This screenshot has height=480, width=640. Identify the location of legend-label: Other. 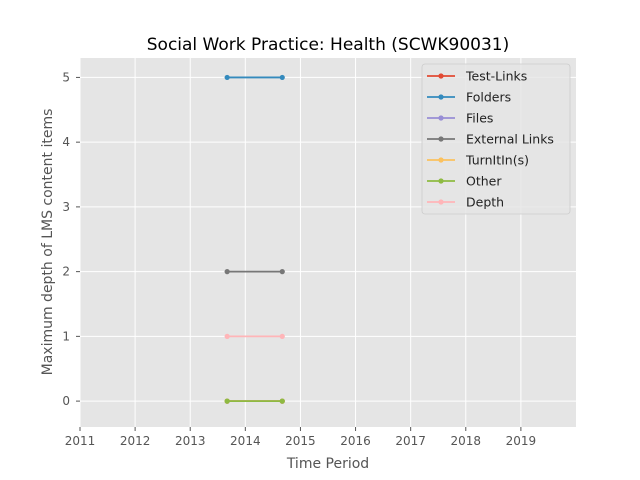
(484, 181).